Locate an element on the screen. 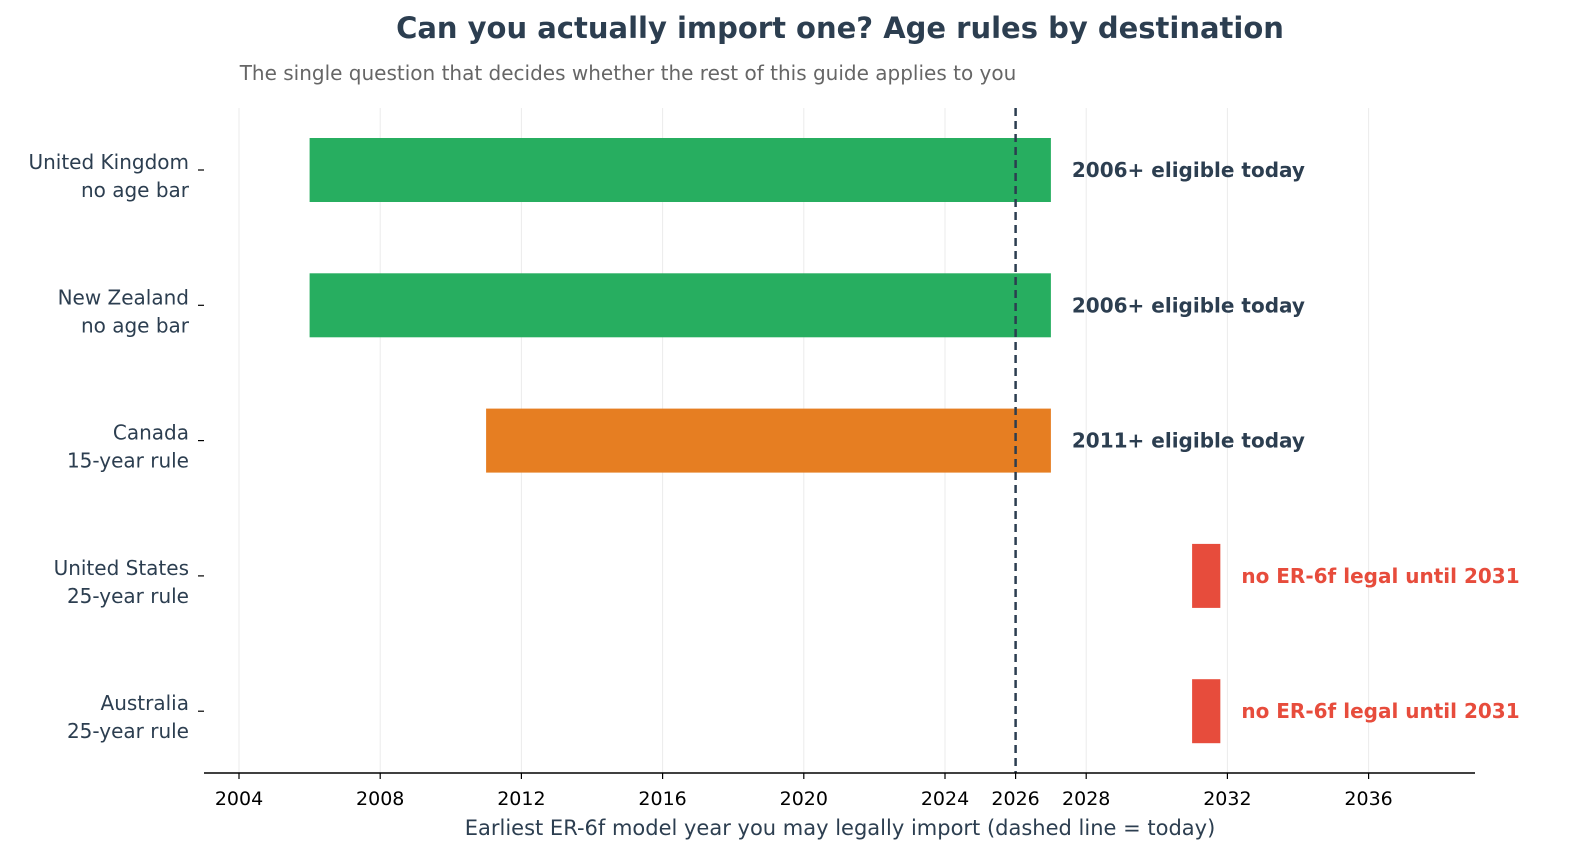  x-tick-label: 2004 is located at coordinates (239, 799).